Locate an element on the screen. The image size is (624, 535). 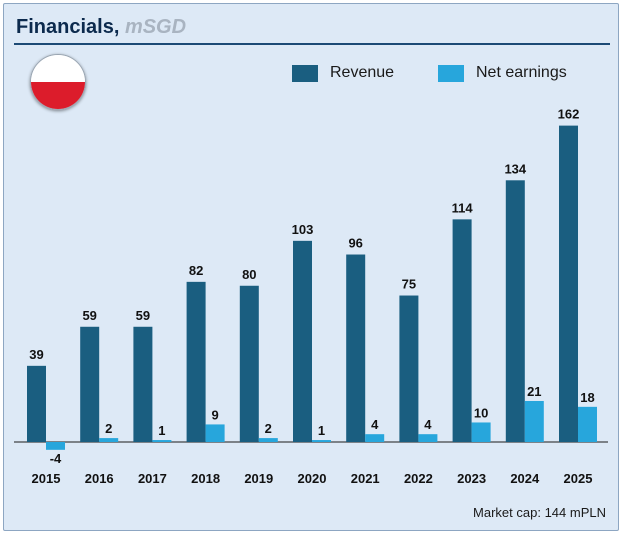
legend-swatch-revenue is located at coordinates (305, 73).